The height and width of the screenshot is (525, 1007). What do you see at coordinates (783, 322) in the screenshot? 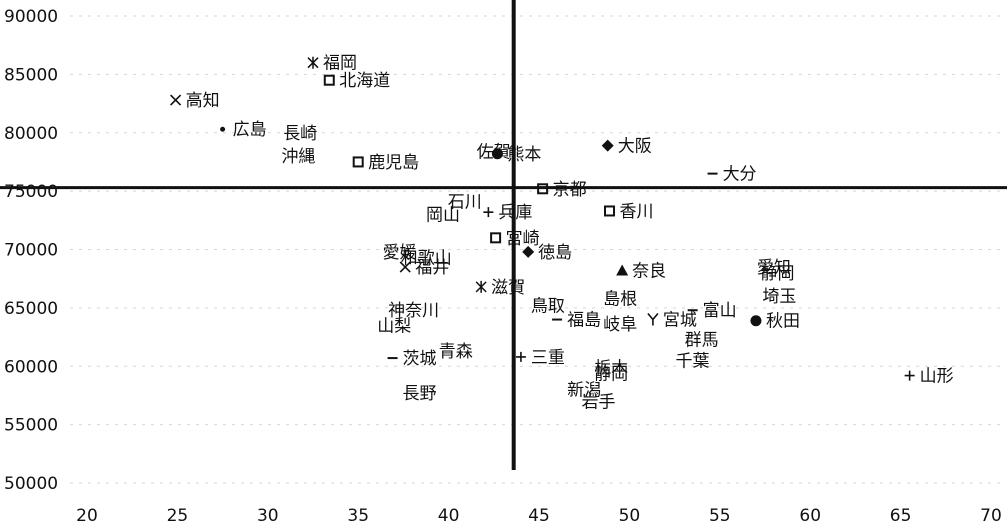
I see `point-label: 秋田` at bounding box center [783, 322].